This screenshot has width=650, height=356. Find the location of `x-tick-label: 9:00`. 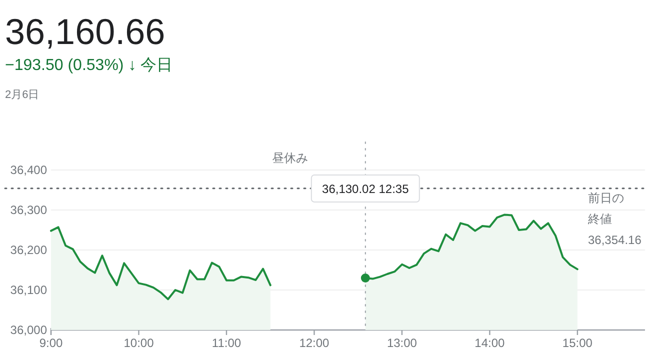

x-tick-label: 9:00 is located at coordinates (51, 343).